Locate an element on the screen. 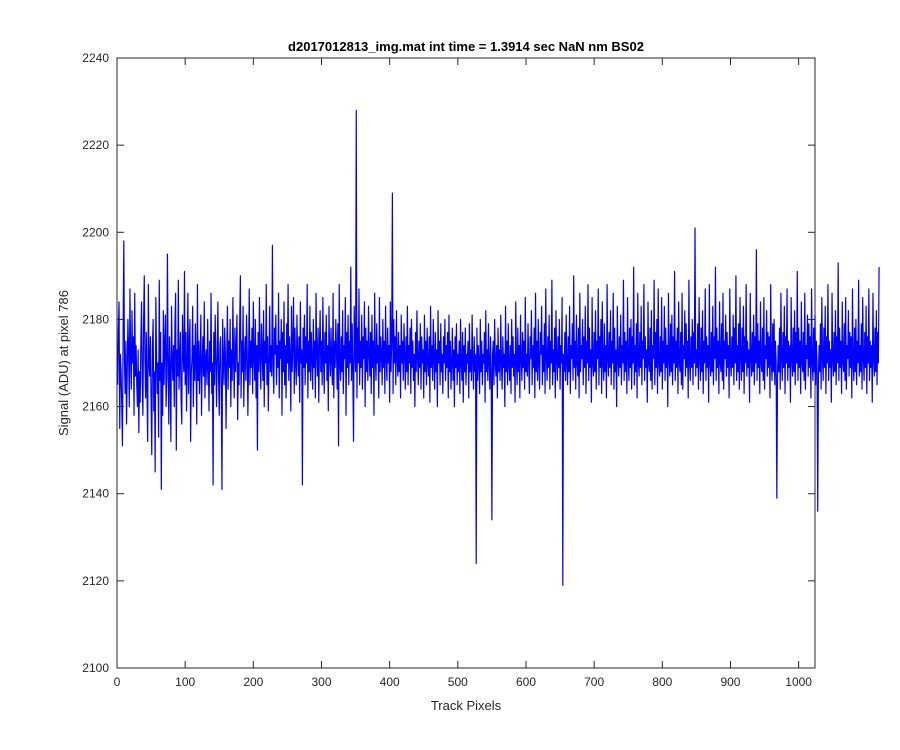  y-tick-label: 2100 is located at coordinates (95, 668).